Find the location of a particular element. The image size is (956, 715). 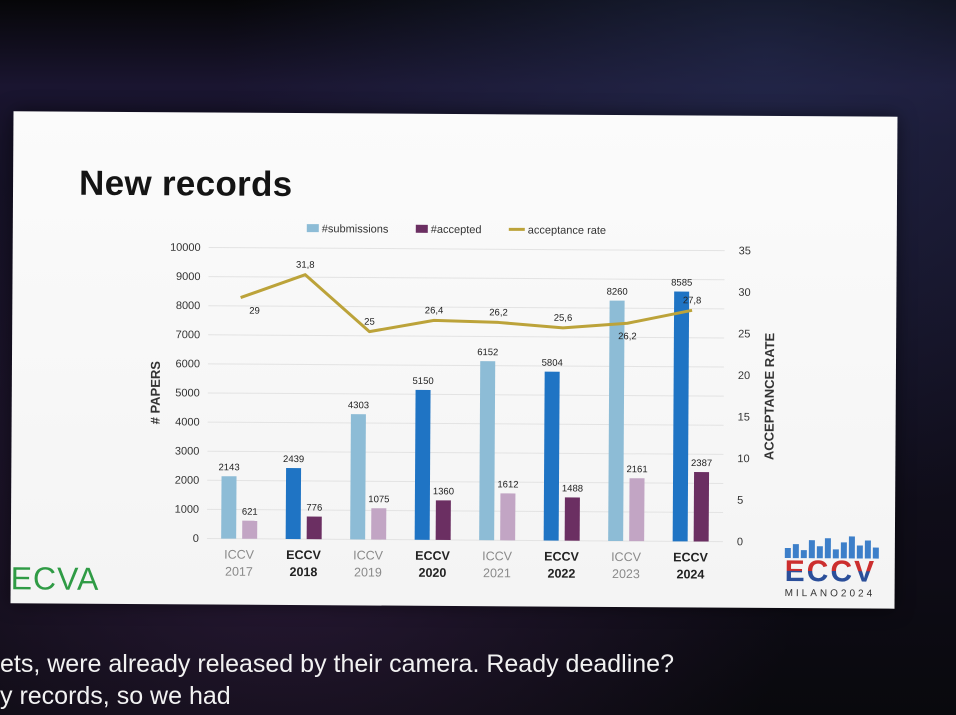

y-tick-label: 3000 is located at coordinates (187, 451).